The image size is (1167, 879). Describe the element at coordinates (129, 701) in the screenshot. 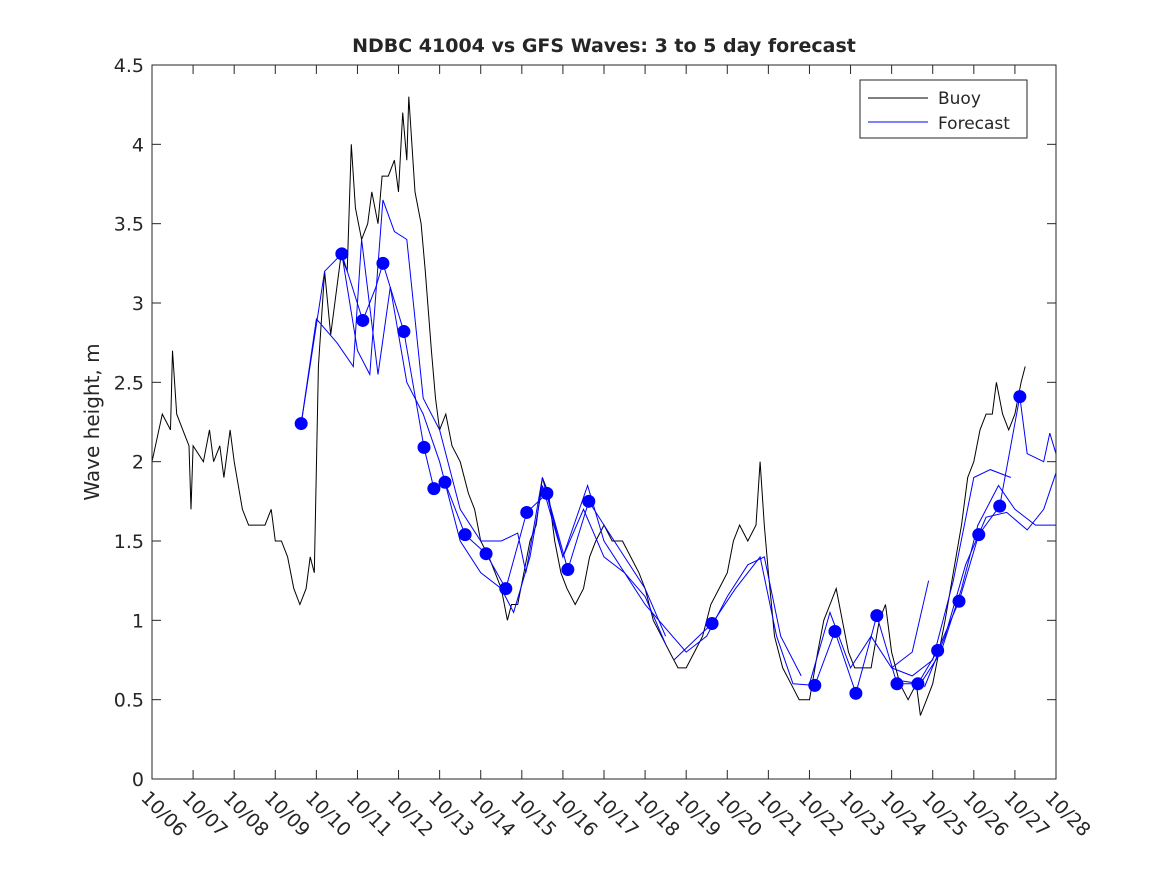

I see `y-tick-label: 0.5` at that location.